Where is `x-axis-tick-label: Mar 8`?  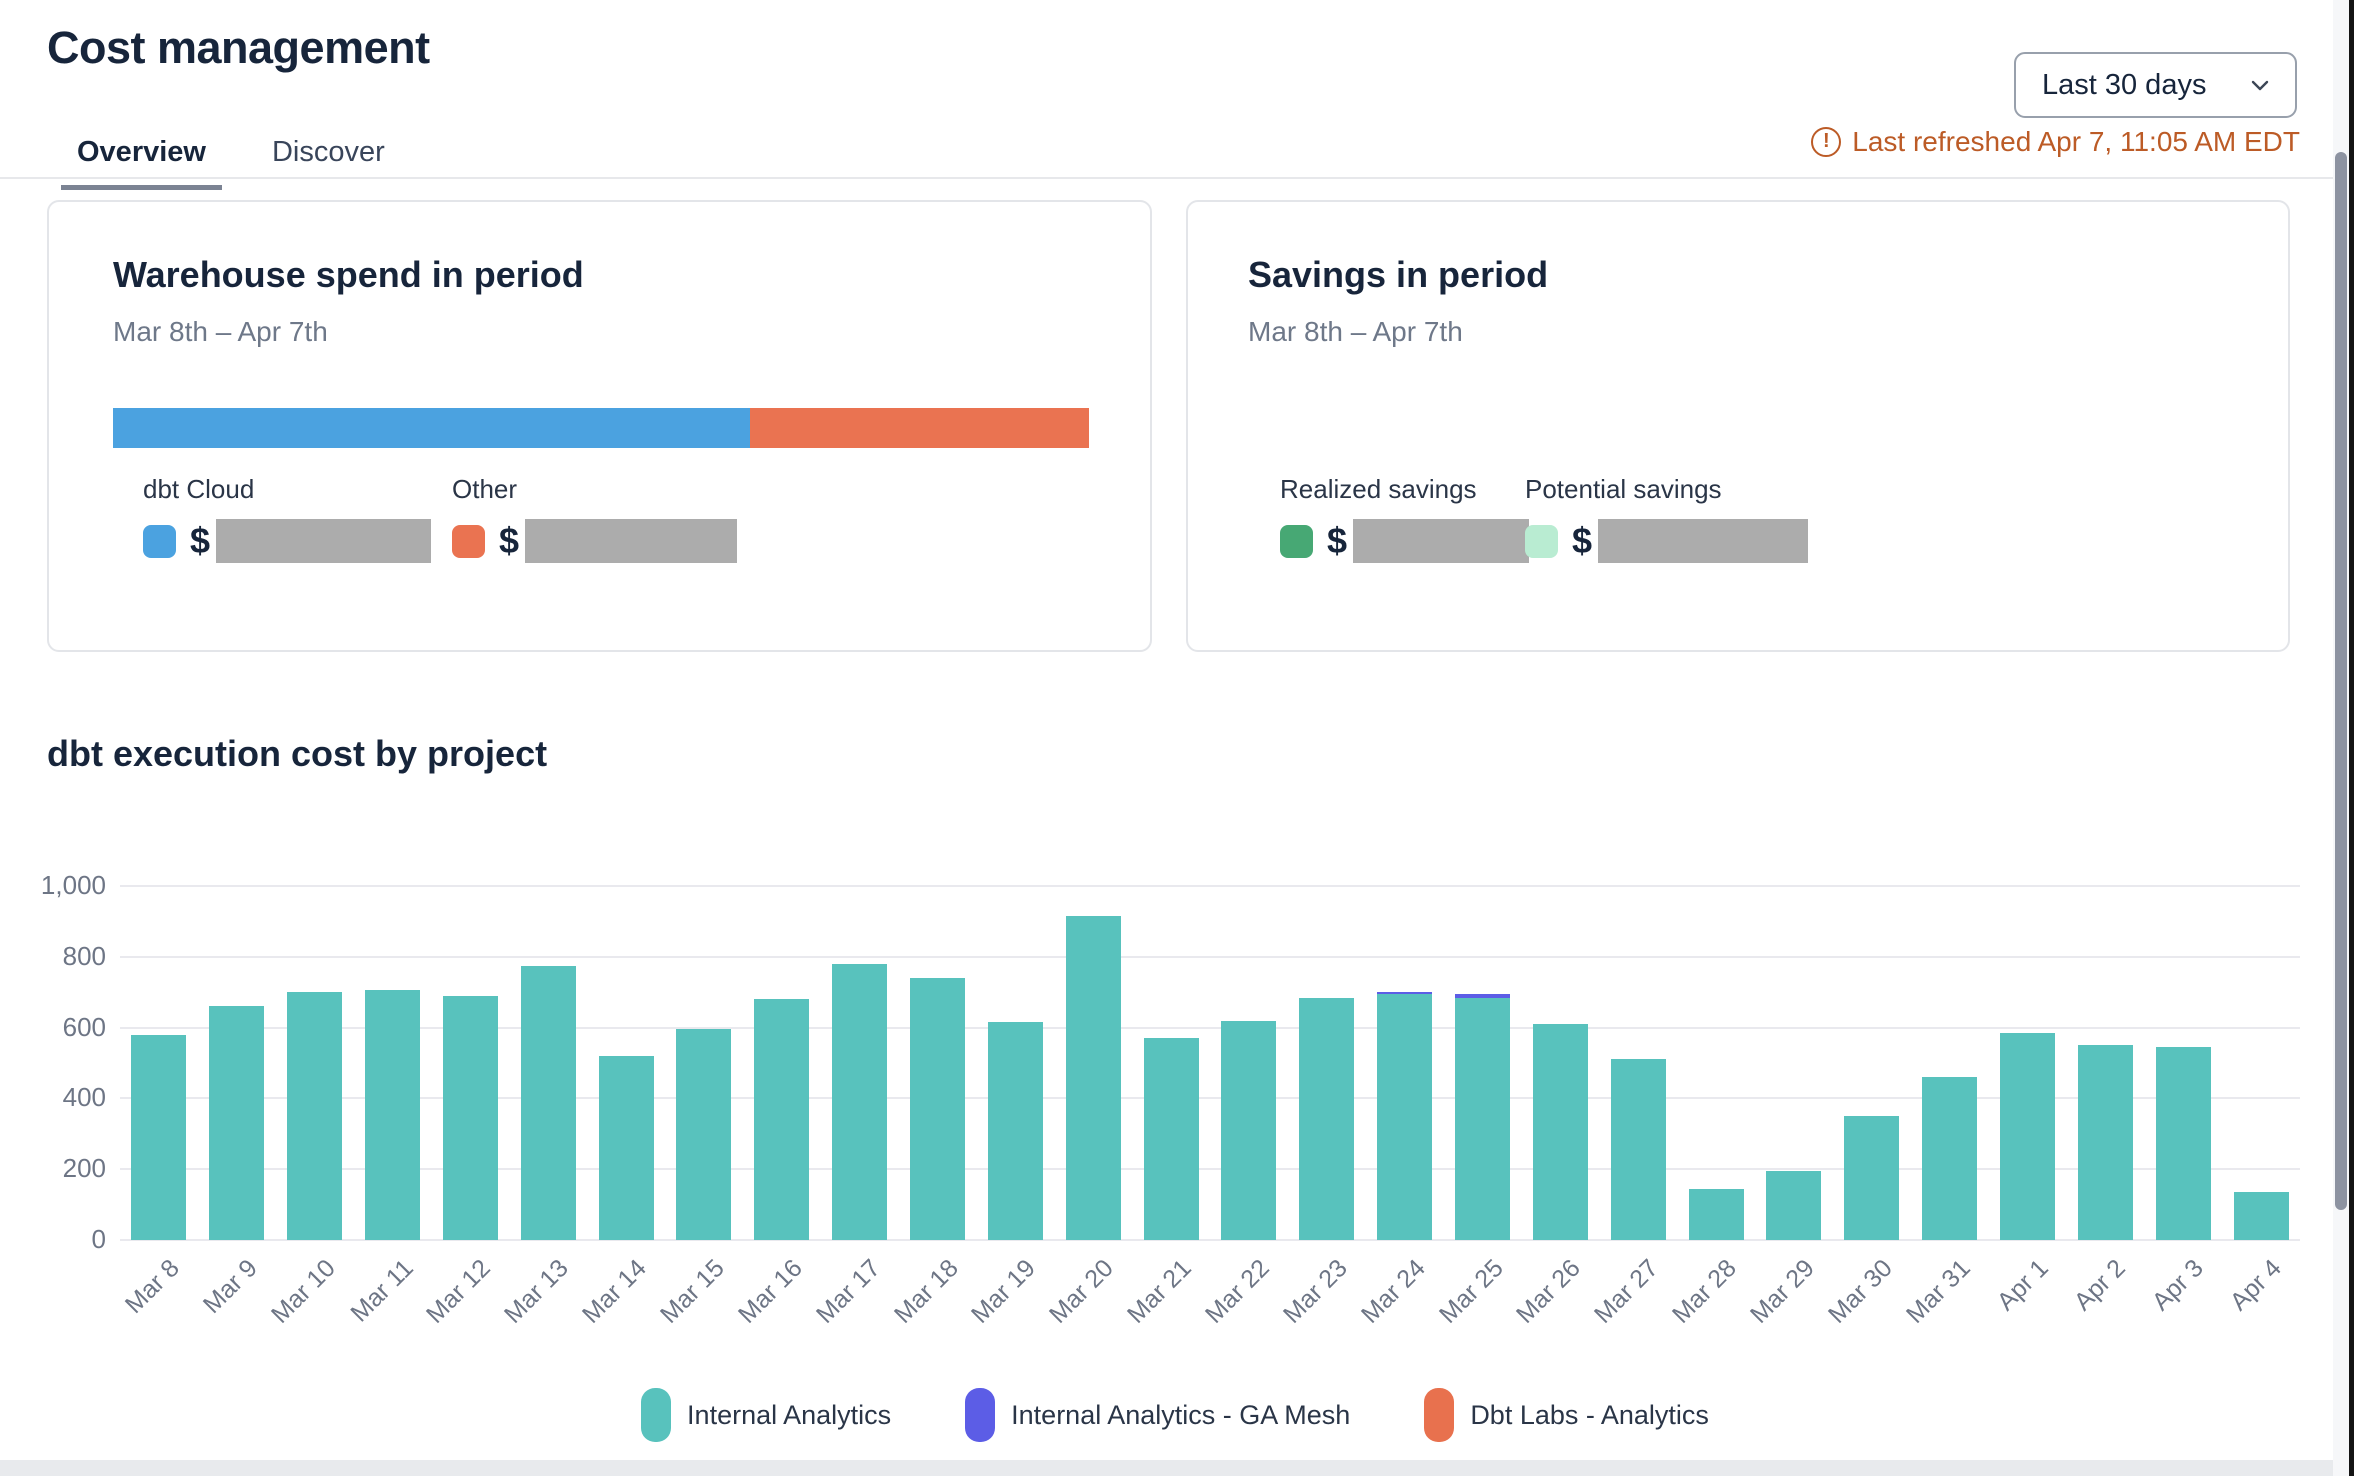 x-axis-tick-label: Mar 8 is located at coordinates (152, 1286).